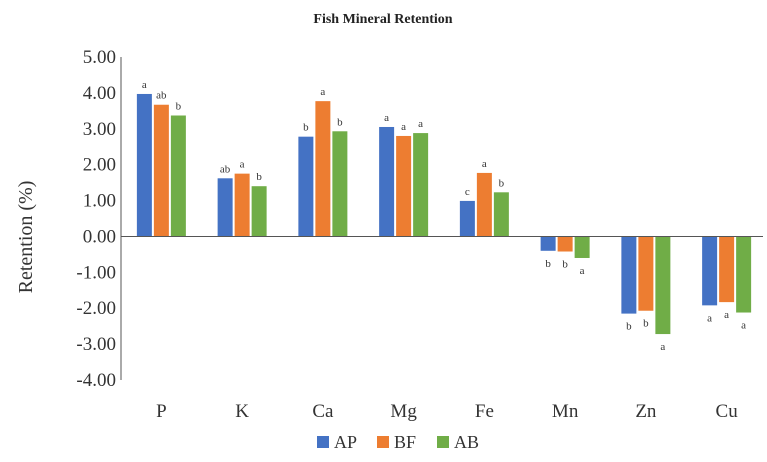 Image resolution: width=767 pixels, height=462 pixels. Describe the element at coordinates (178, 176) in the screenshot. I see `bar-ab-p` at that location.